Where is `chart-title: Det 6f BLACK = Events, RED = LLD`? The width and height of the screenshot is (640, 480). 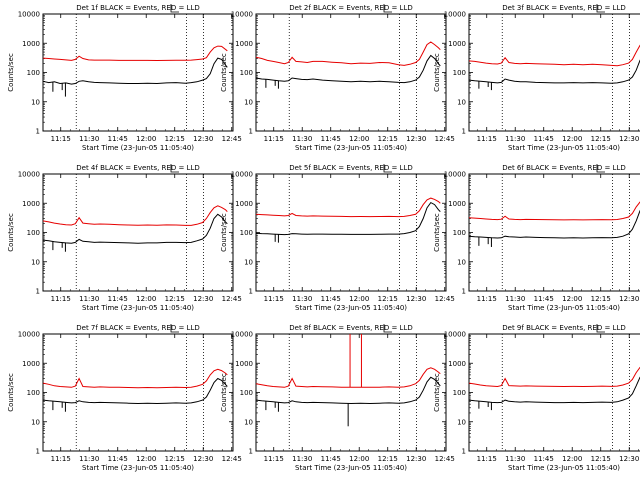
chart-title: Det 6f BLACK = Events, RED = LLD is located at coordinates (563, 168).